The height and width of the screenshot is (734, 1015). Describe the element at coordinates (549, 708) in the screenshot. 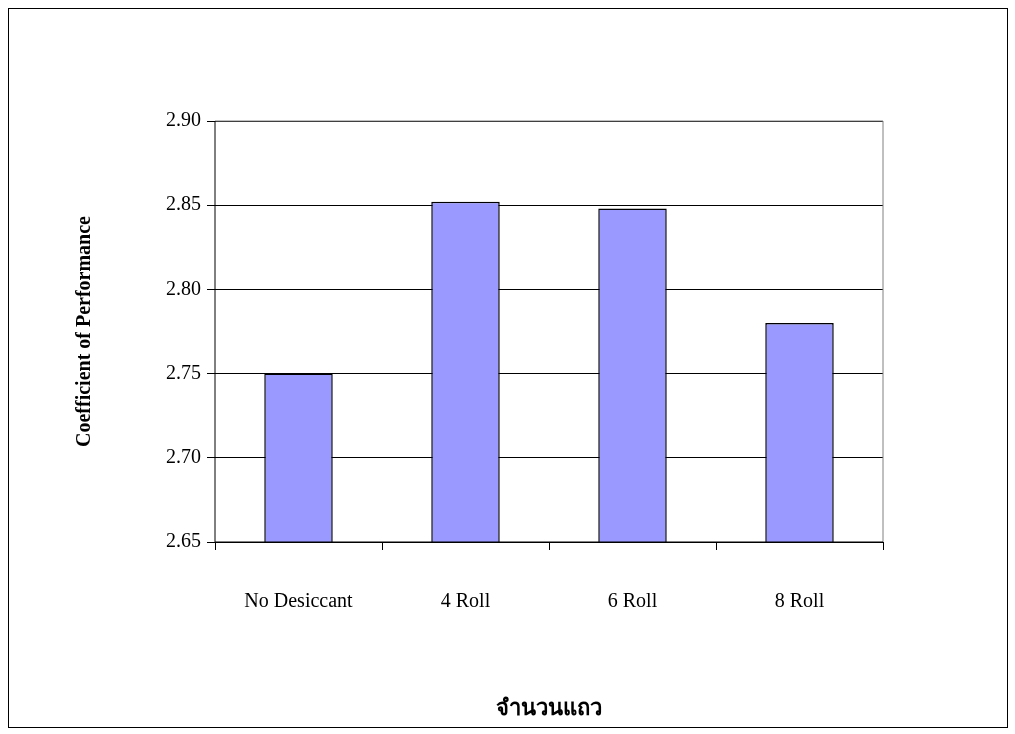

I see `x-axis-title: จำนวนแถว` at that location.